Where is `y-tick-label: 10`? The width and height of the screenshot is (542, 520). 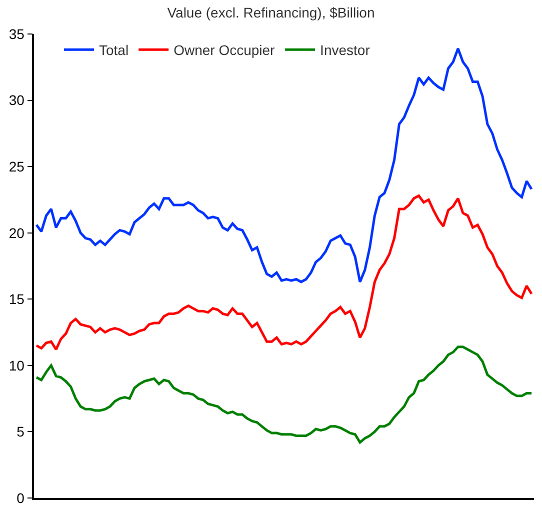
y-tick-label: 10 is located at coordinates (16, 365).